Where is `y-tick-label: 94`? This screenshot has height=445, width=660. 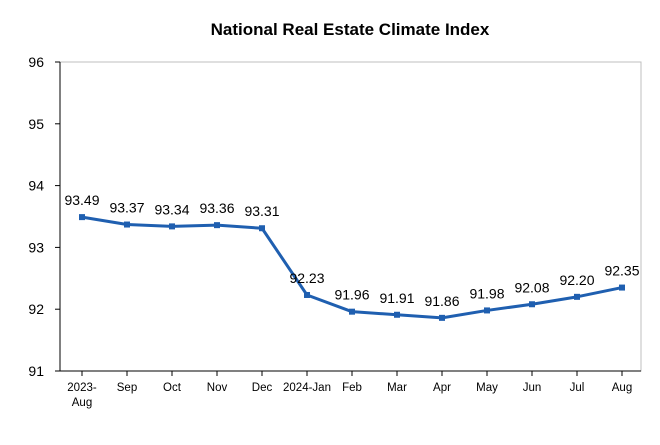 y-tick-label: 94 is located at coordinates (36, 186).